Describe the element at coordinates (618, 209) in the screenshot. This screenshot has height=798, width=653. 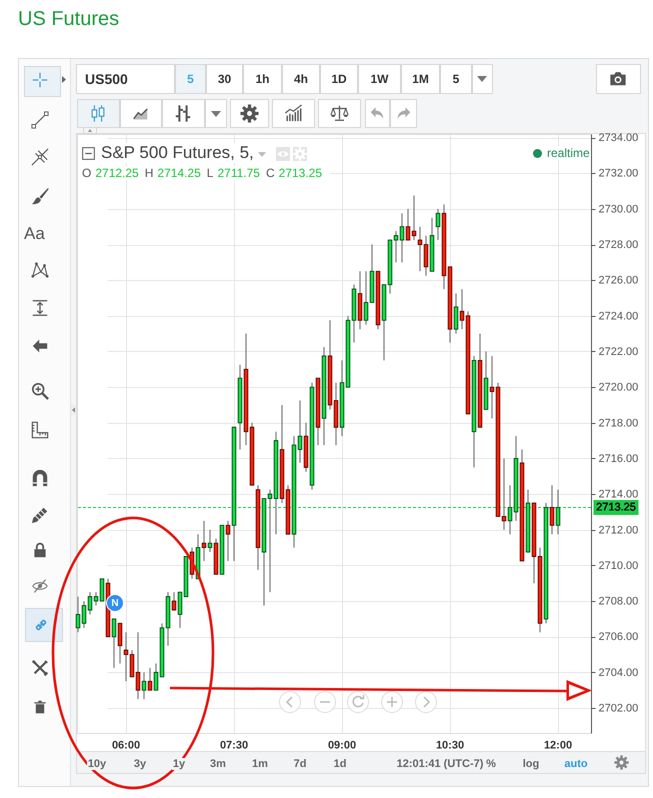
I see `y-tick-label: 2730.00` at that location.